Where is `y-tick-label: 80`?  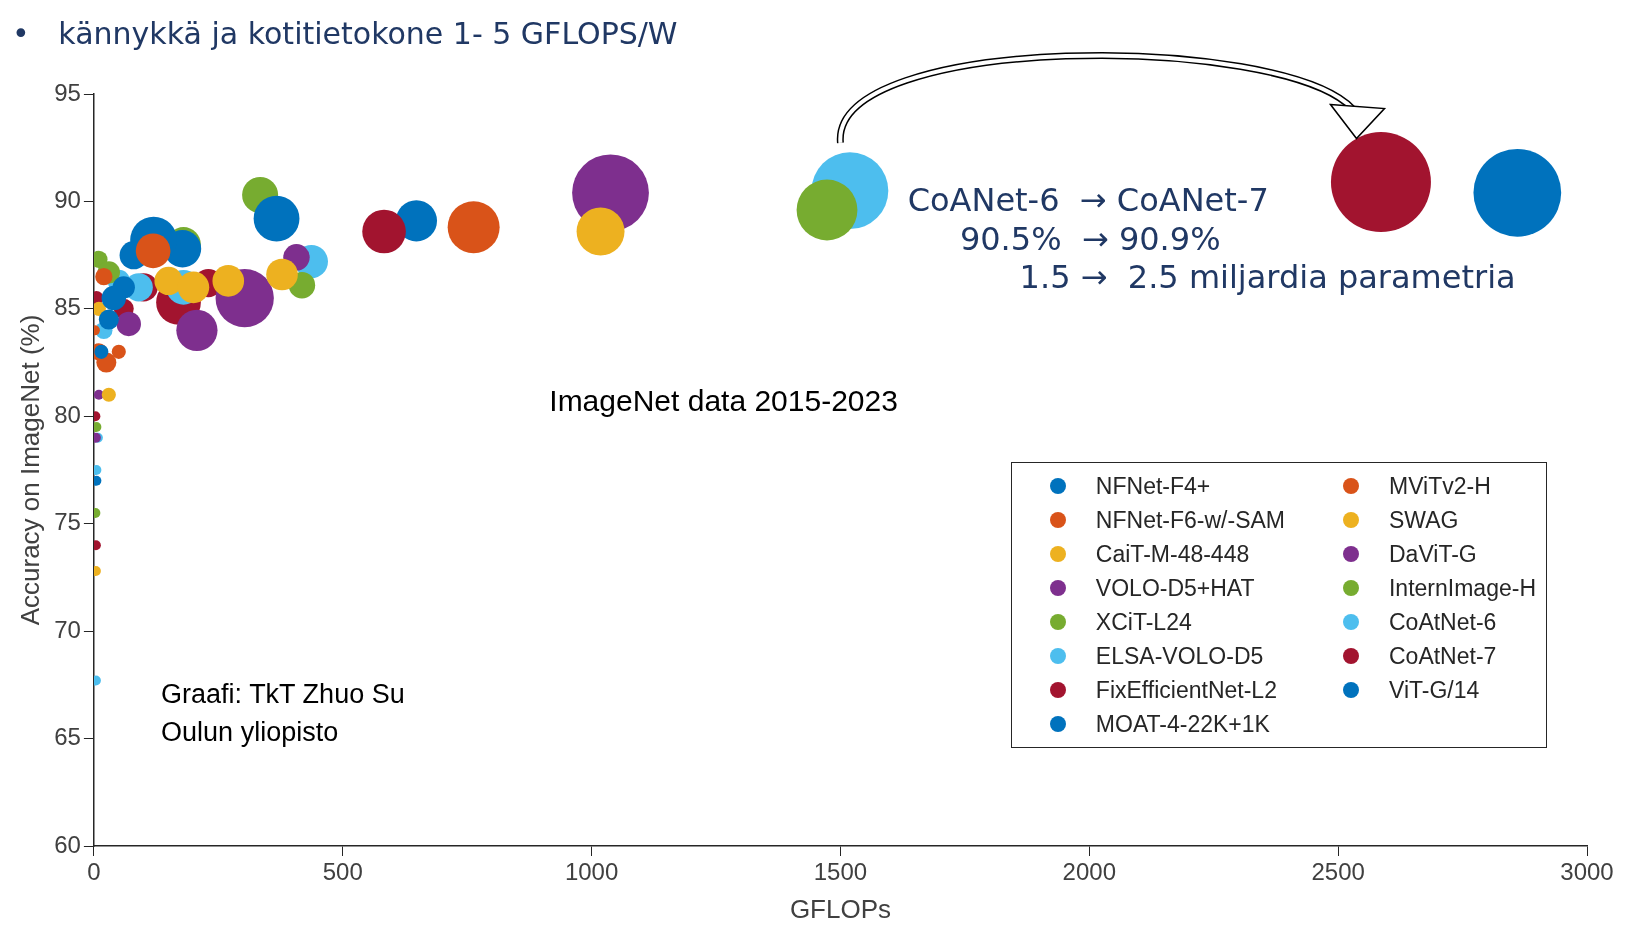
y-tick-label: 80 is located at coordinates (67, 414).